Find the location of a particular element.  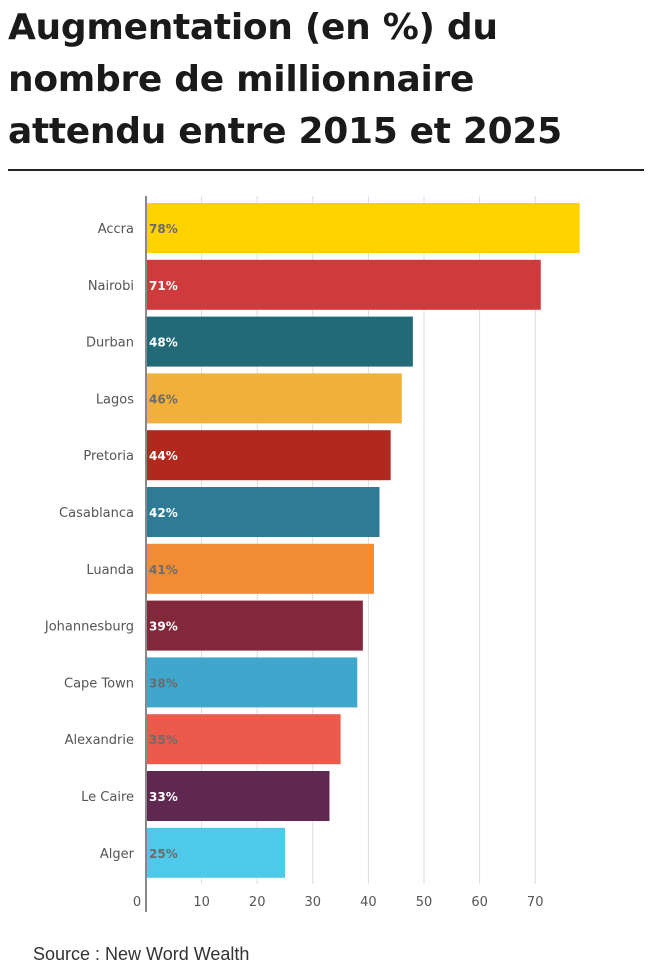

bar-nairobi is located at coordinates (343, 284).